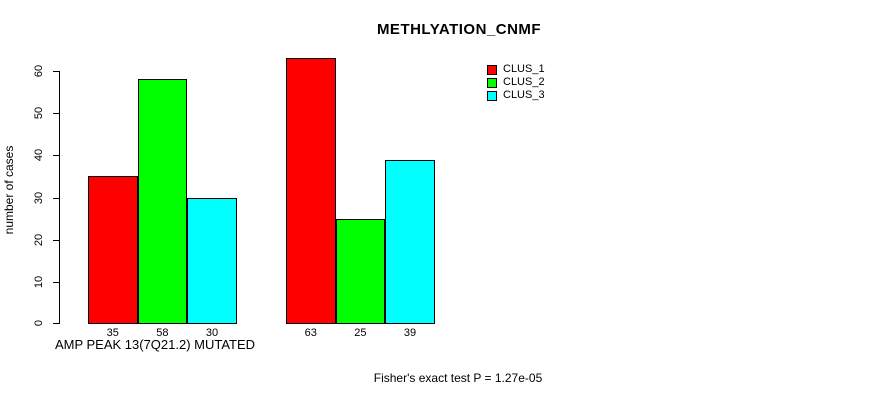 This screenshot has width=890, height=400. What do you see at coordinates (112, 333) in the screenshot?
I see `bar-value-label: 35` at bounding box center [112, 333].